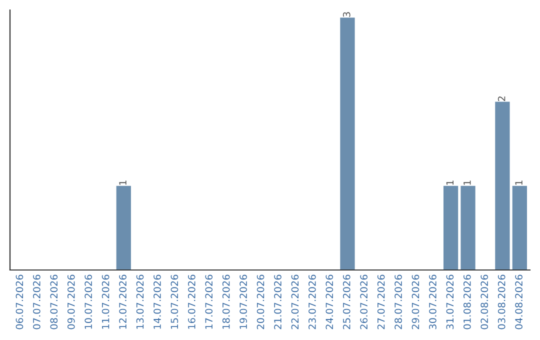 The image size is (540, 340). What do you see at coordinates (36, 302) in the screenshot?
I see `x-tick-label: 07.07.2026` at bounding box center [36, 302].